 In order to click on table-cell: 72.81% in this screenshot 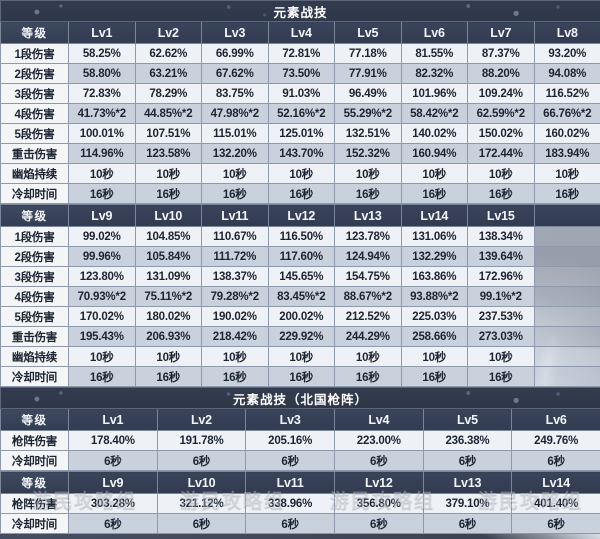, I will do `click(301, 53)`.